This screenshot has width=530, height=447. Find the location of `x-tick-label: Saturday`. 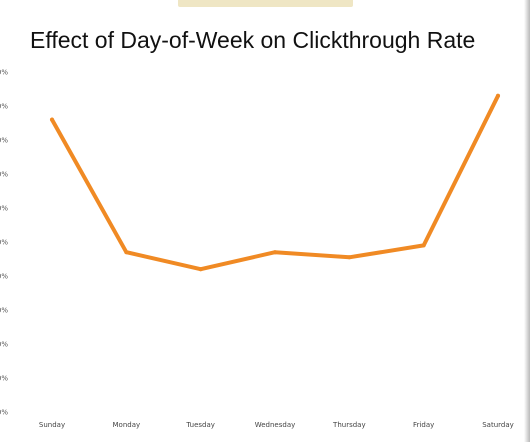

x-tick-label: Saturday is located at coordinates (498, 425).